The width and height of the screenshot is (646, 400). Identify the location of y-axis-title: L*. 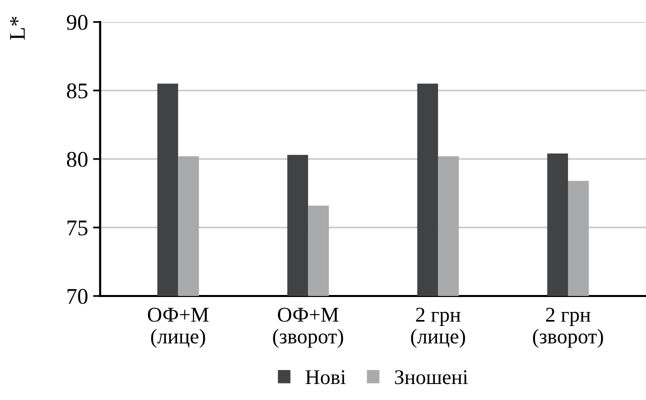
(17, 28).